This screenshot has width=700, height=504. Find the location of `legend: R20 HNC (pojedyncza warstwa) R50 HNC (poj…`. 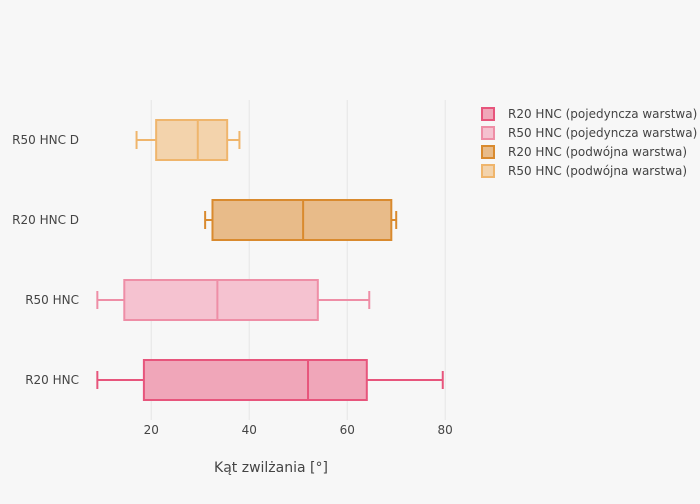

legend: R20 HNC (pojedyncza warstwa) R50 HNC (poj… is located at coordinates (589, 142).